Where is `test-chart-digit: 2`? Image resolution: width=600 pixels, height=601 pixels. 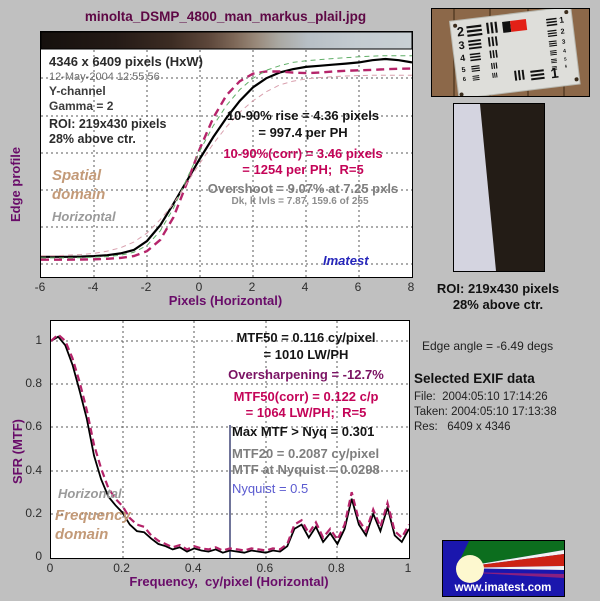 test-chart-digit: 2 is located at coordinates (460, 32).